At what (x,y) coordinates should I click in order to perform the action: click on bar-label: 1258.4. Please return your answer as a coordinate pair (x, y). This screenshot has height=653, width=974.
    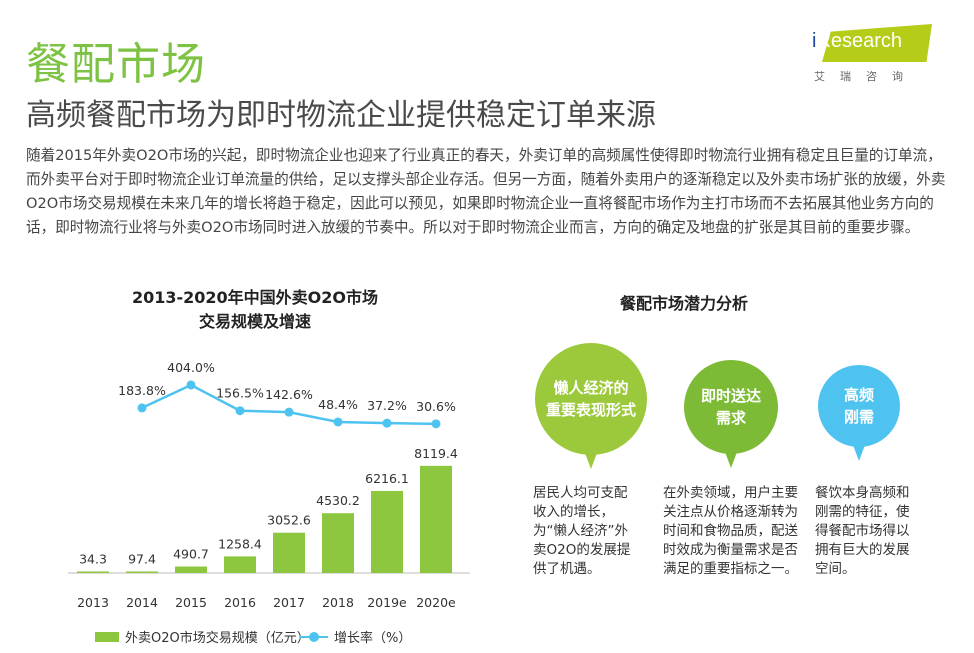
    Looking at the image, I should click on (240, 543).